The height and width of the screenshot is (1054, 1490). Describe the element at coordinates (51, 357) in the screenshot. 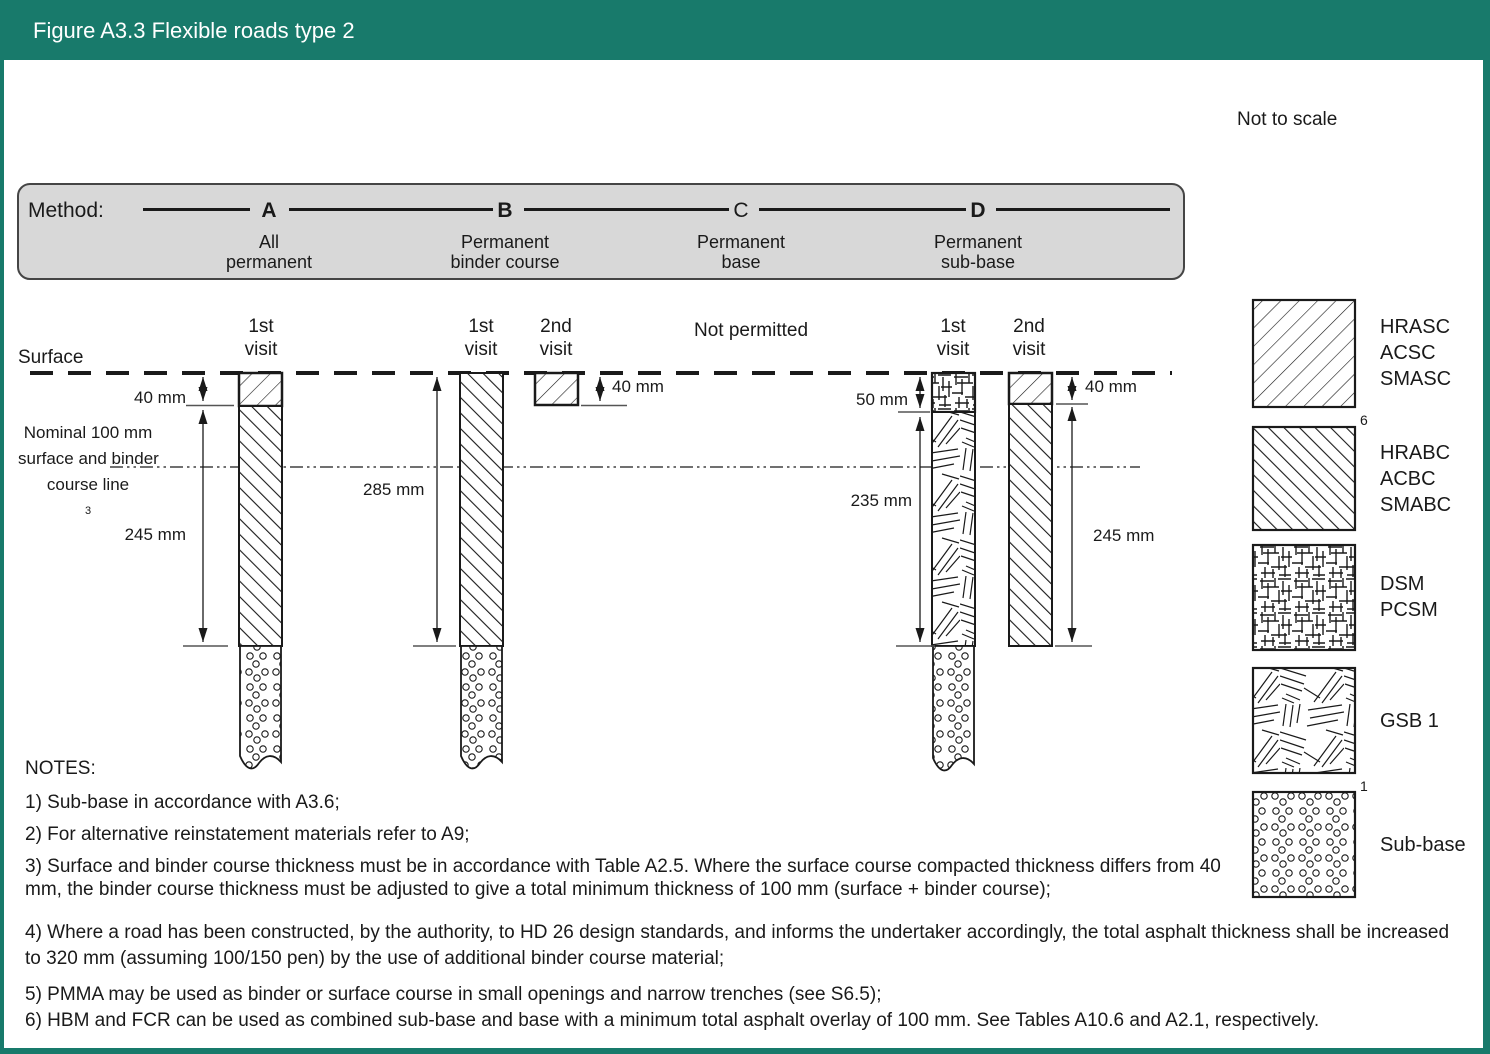

I see `surface-label: Surface` at that location.